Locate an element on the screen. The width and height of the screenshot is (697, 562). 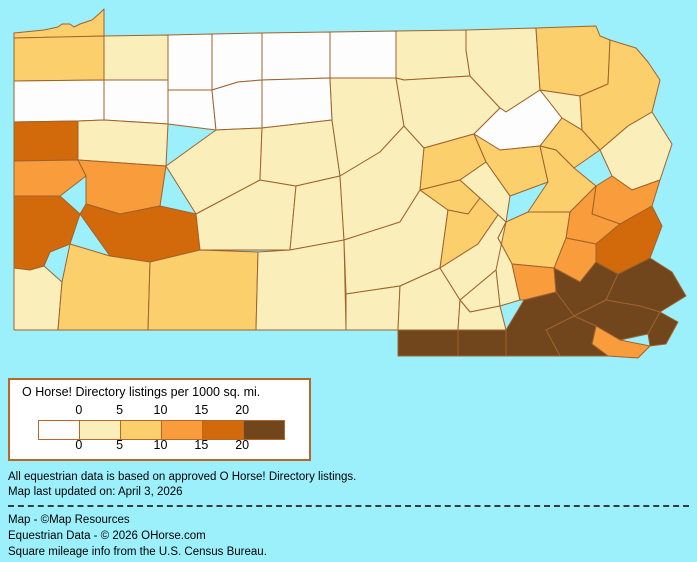
county-potter is located at coordinates (363, 54).